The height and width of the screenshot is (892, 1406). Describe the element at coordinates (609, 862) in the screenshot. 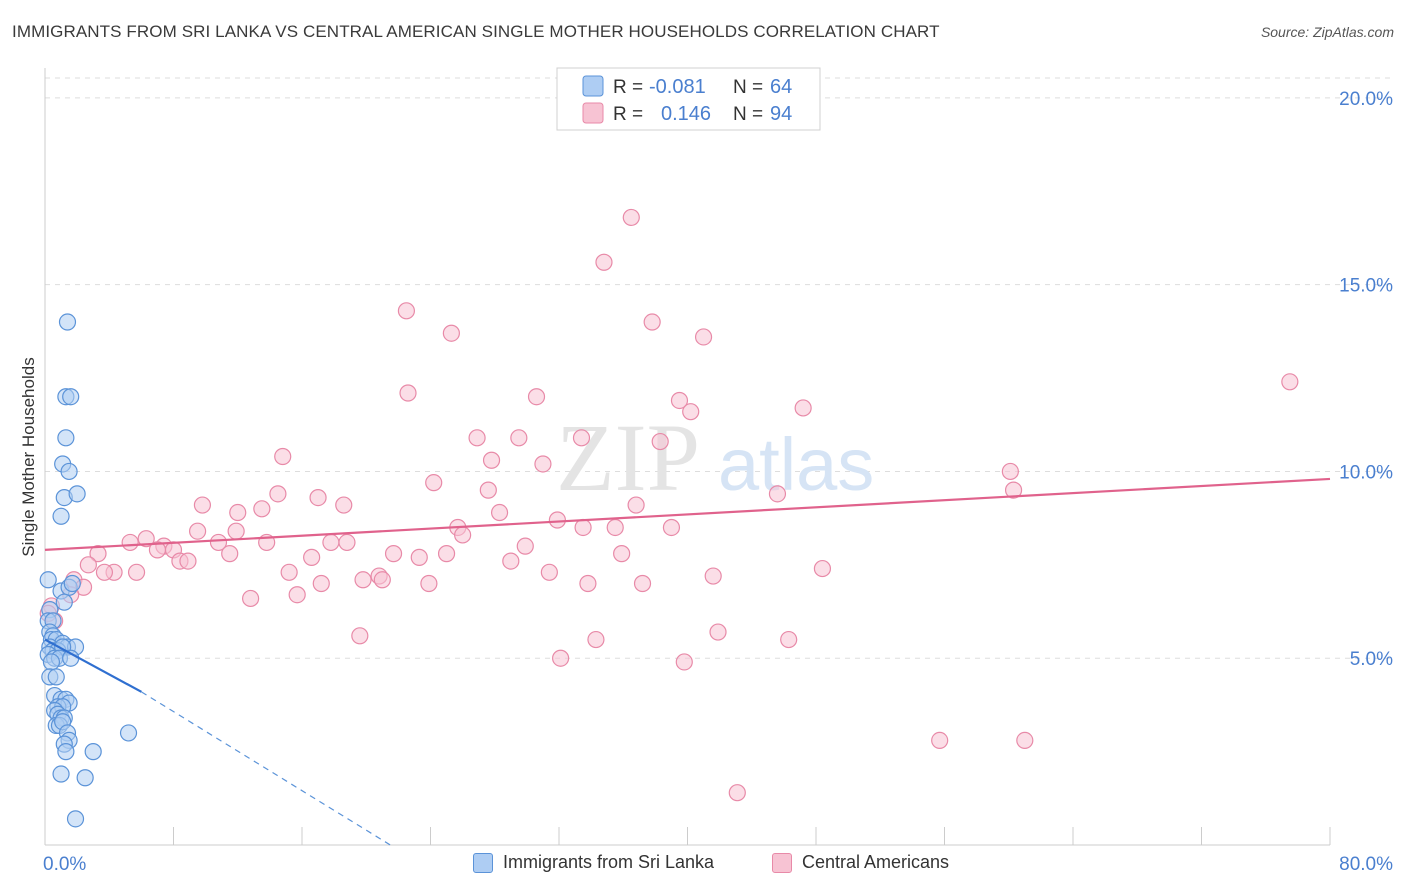

I see `legend-label-sri-lanka: Immigrants from Sri Lanka` at that location.